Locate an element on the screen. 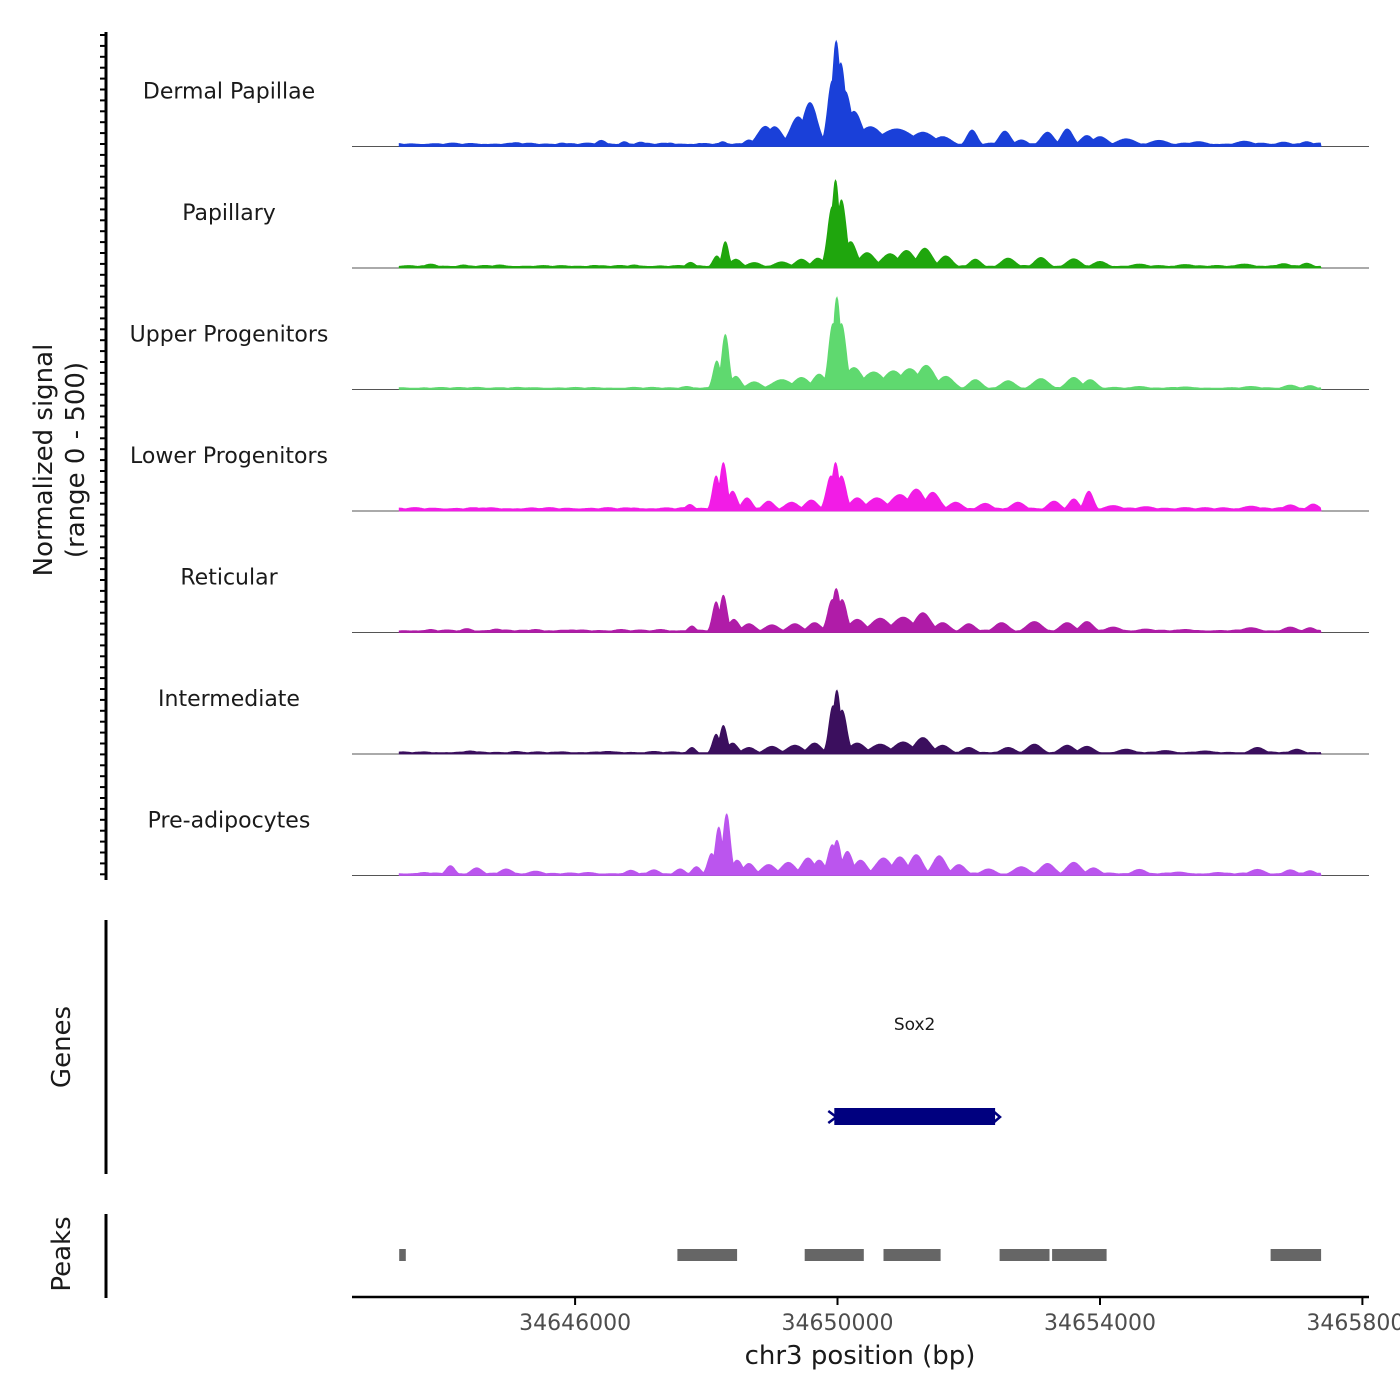 The image size is (1400, 1400). x-axis-title: chr3 position (bp) is located at coordinates (860, 1356).